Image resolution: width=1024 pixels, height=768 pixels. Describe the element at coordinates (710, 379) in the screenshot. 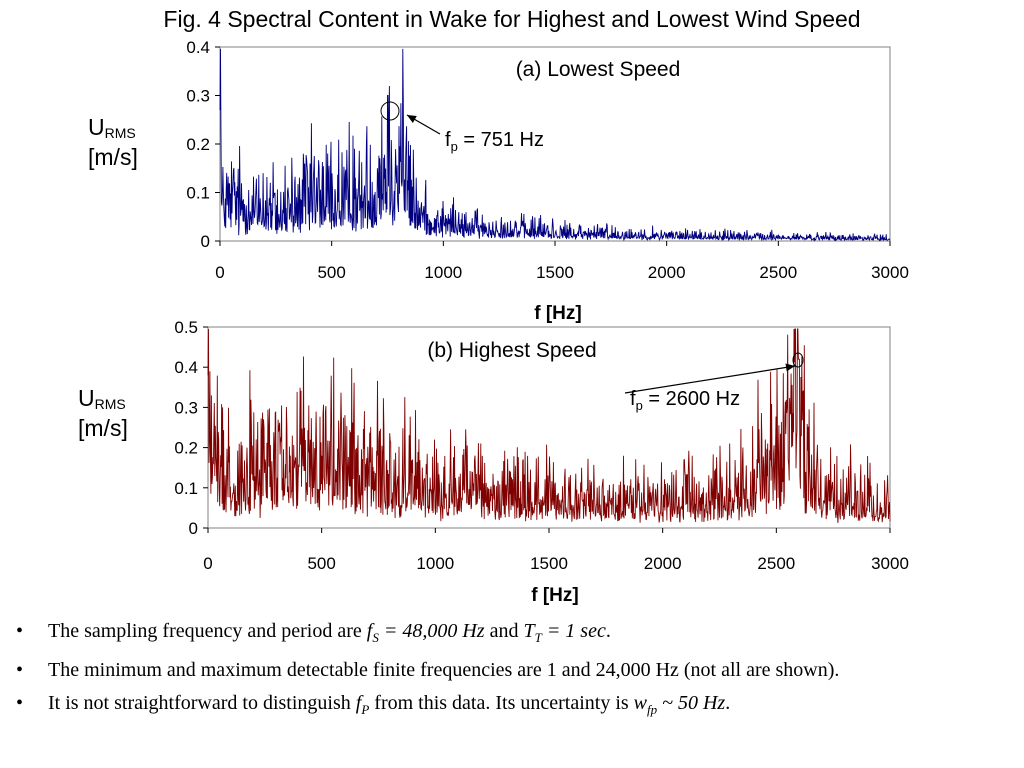

I see `peak-arrow` at that location.